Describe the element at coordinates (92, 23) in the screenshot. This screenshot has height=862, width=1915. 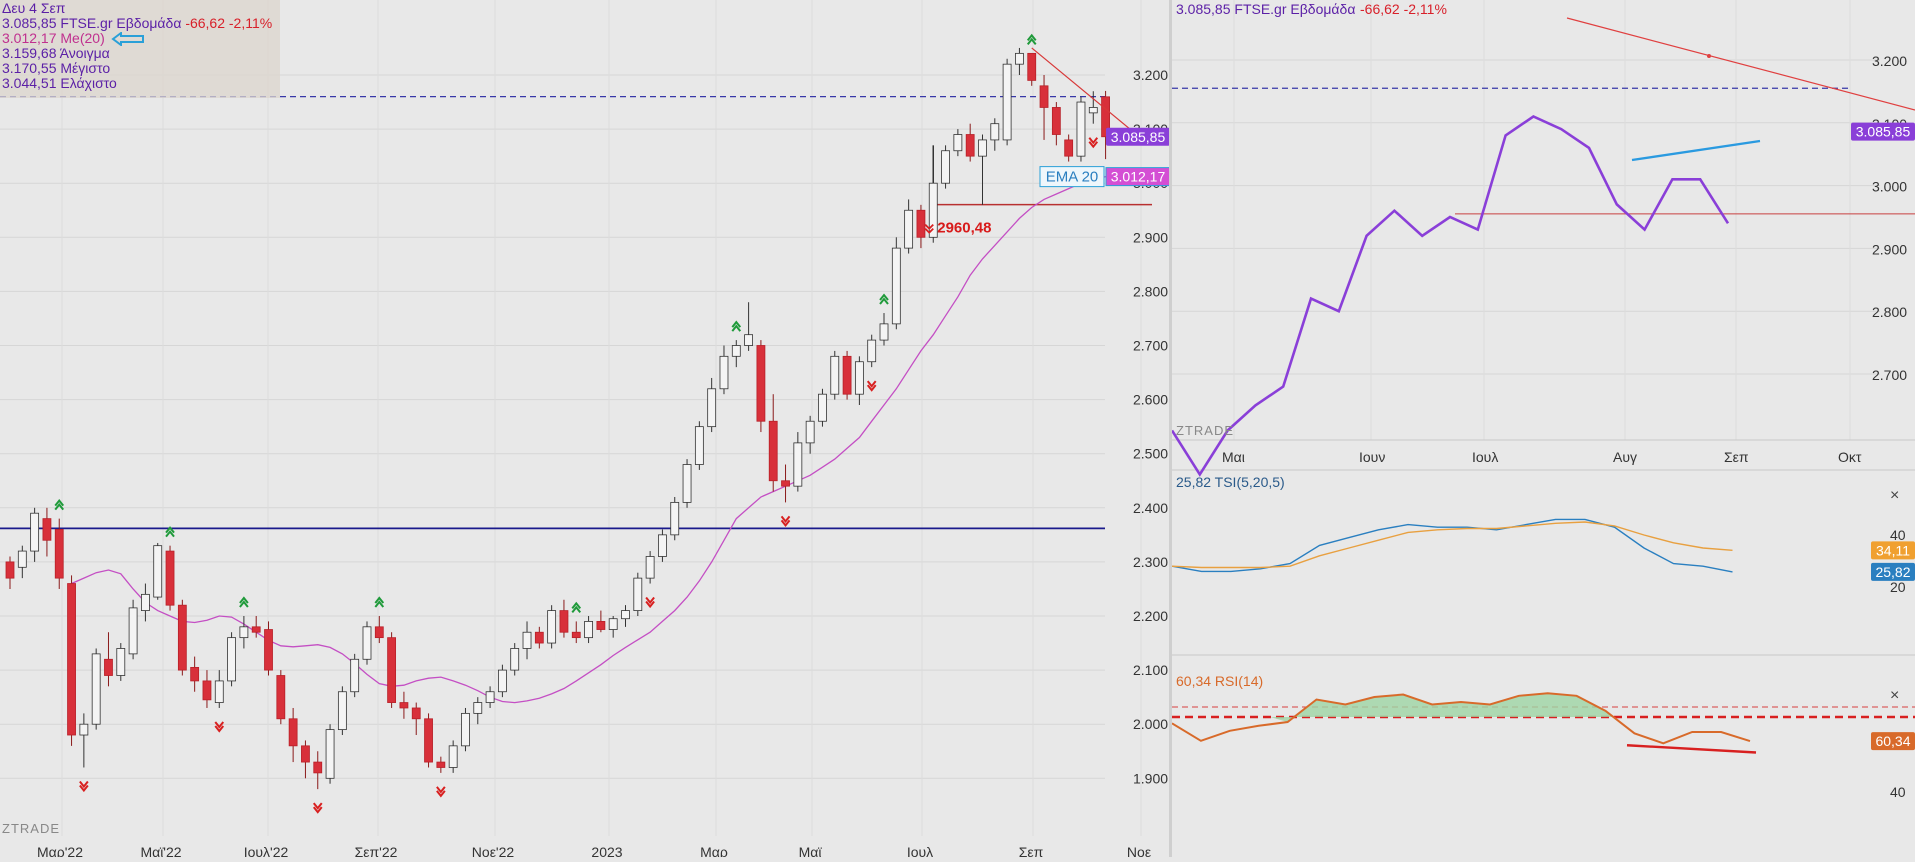
I see `legend-price: 3.085,85 FTSE.gr Εβδομάδα` at that location.